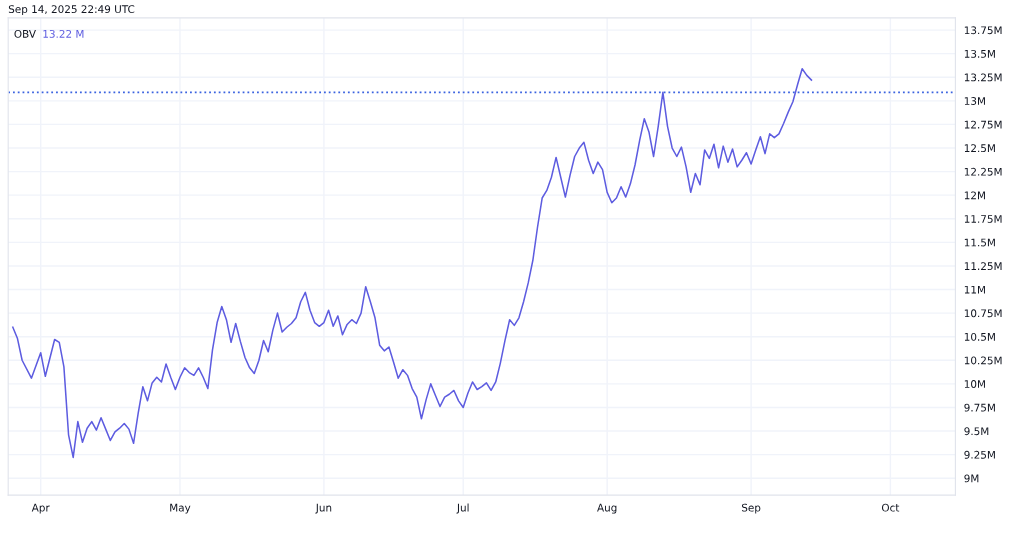  Describe the element at coordinates (979, 407) in the screenshot. I see `y-tick-label: 9.75M` at that location.